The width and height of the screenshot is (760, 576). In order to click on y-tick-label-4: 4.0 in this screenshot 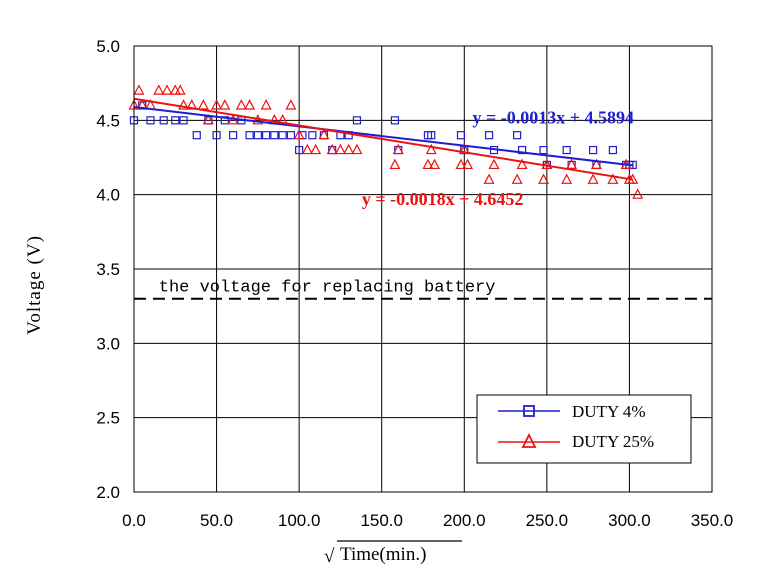, I will do `click(108, 195)`.